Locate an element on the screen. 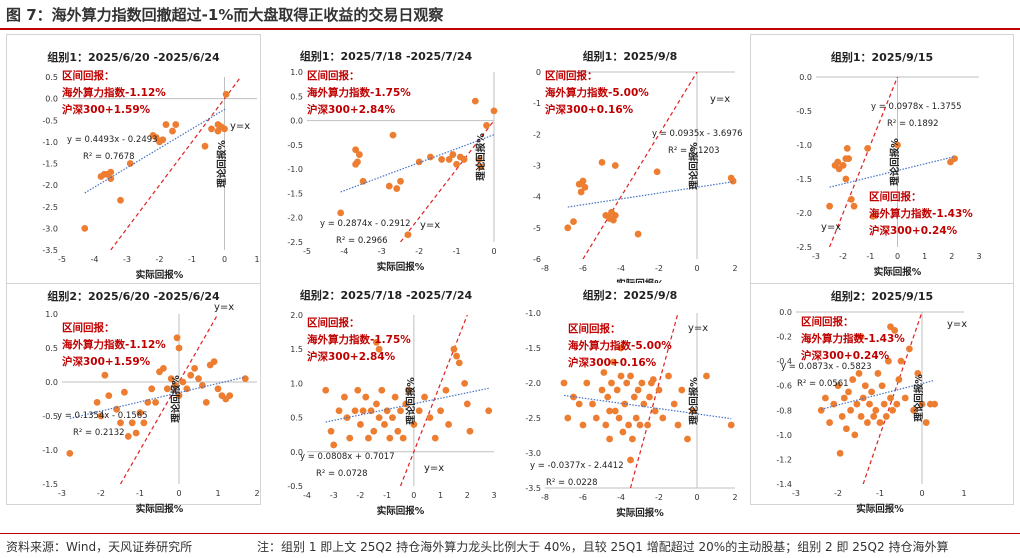  panel-title: 组别2：2025/6/20 -2025/6/24 is located at coordinates (133, 296).